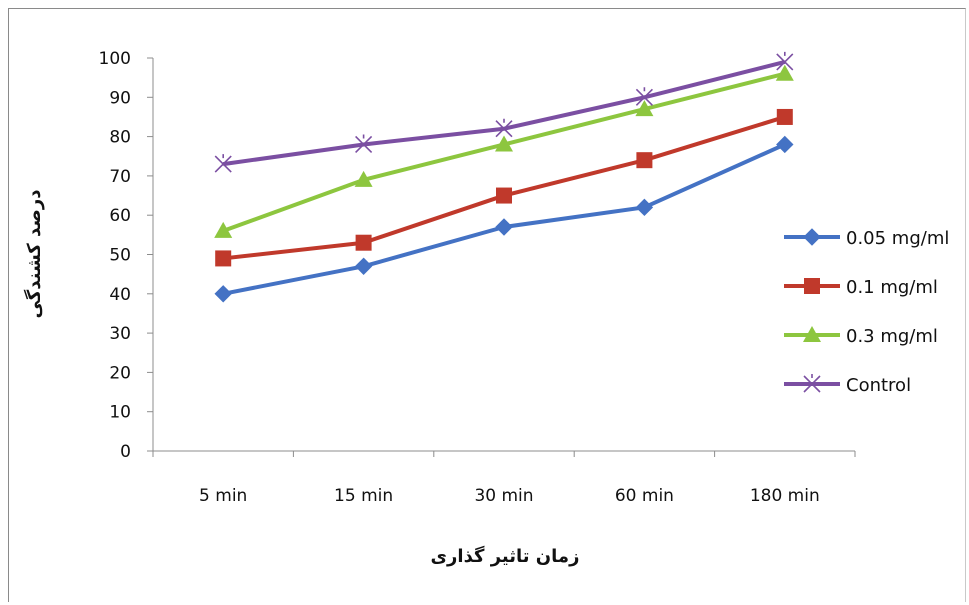 The image size is (969, 605). I want to click on y-tick-label: 60, so click(120, 216).